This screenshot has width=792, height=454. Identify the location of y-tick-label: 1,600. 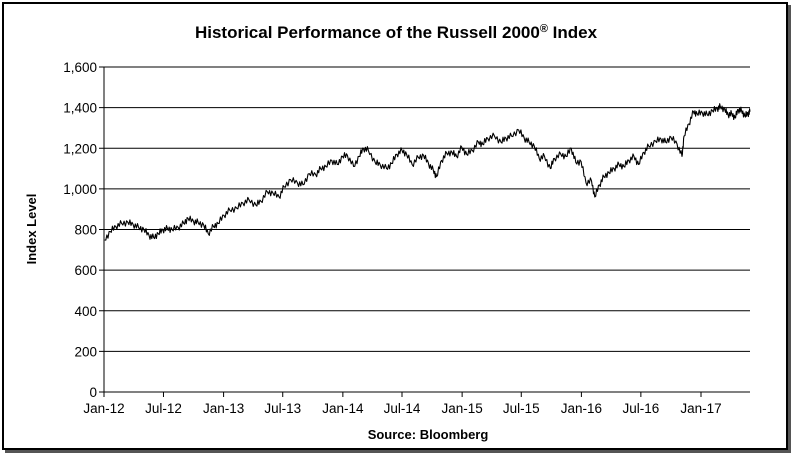
(80, 67).